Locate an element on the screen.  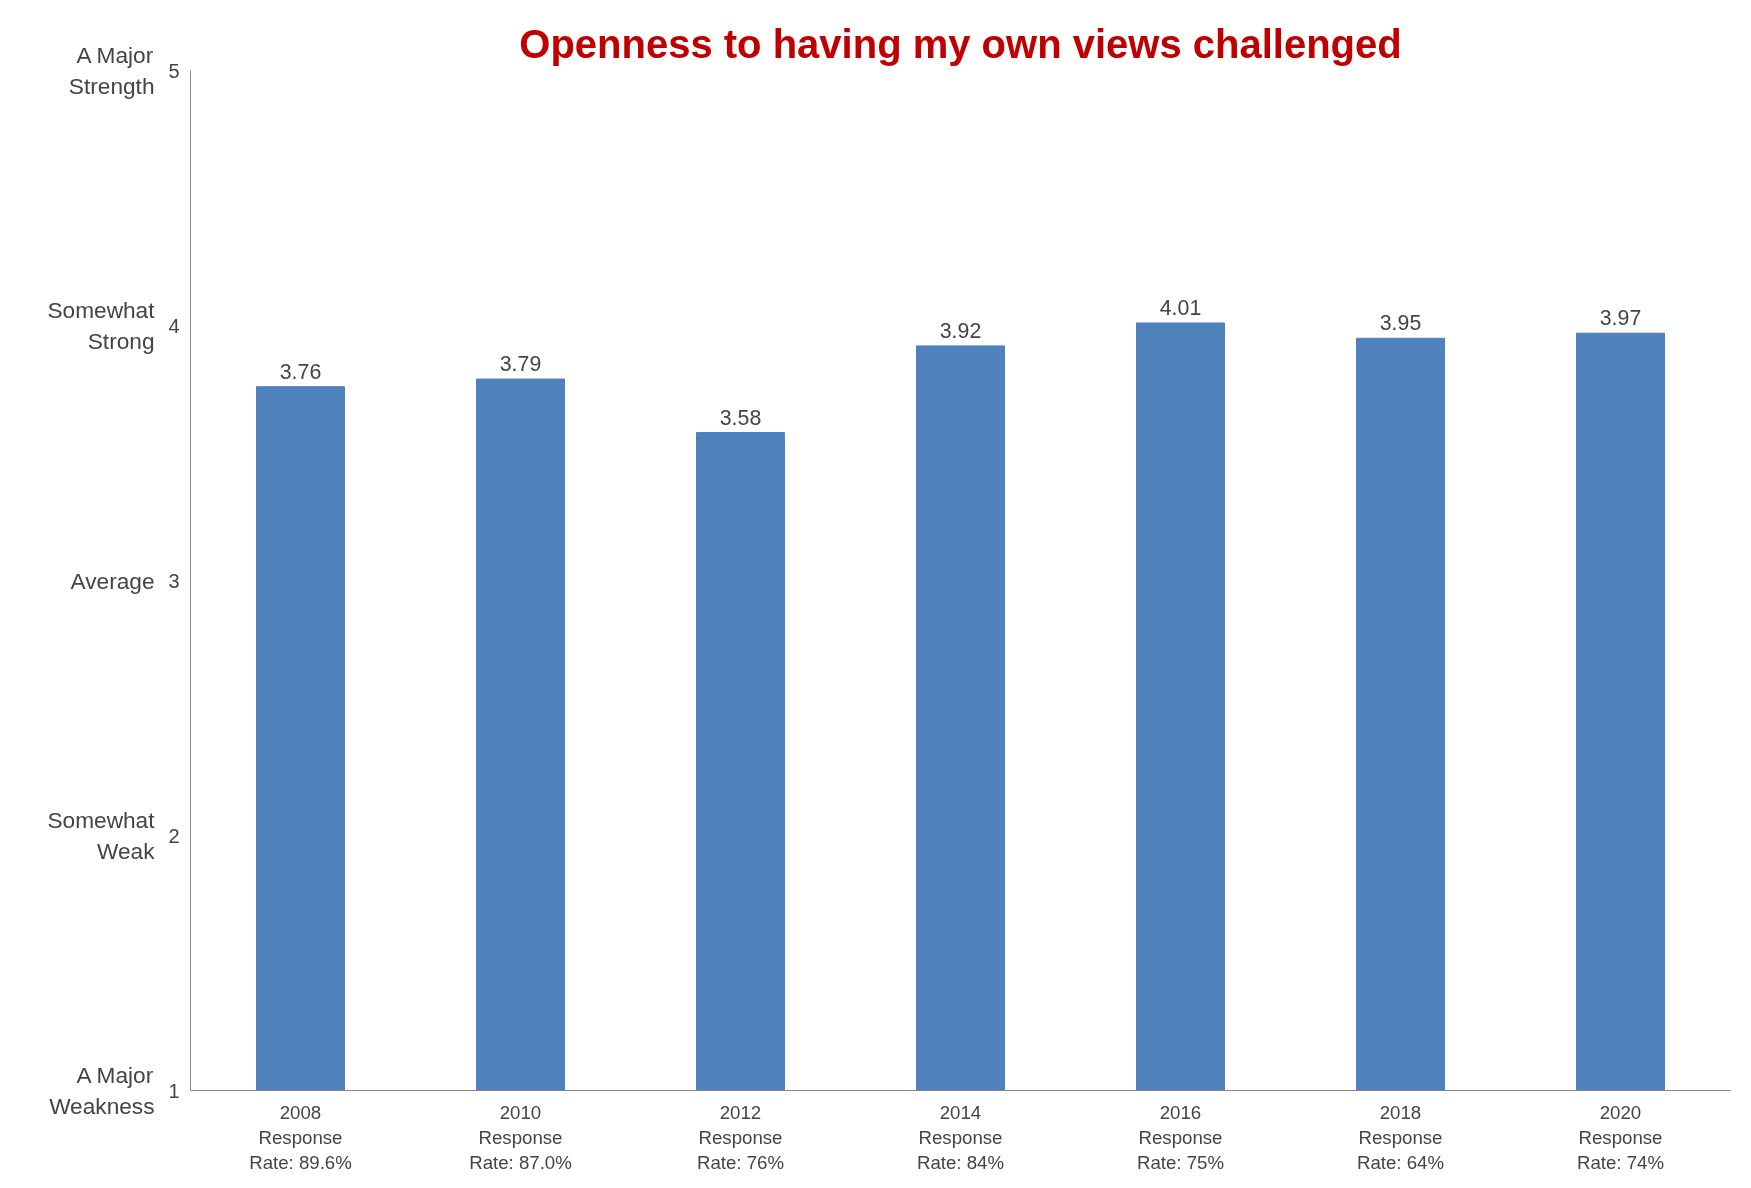
x-tick-label: 2012 Response Rate: 76% is located at coordinates (740, 1137).